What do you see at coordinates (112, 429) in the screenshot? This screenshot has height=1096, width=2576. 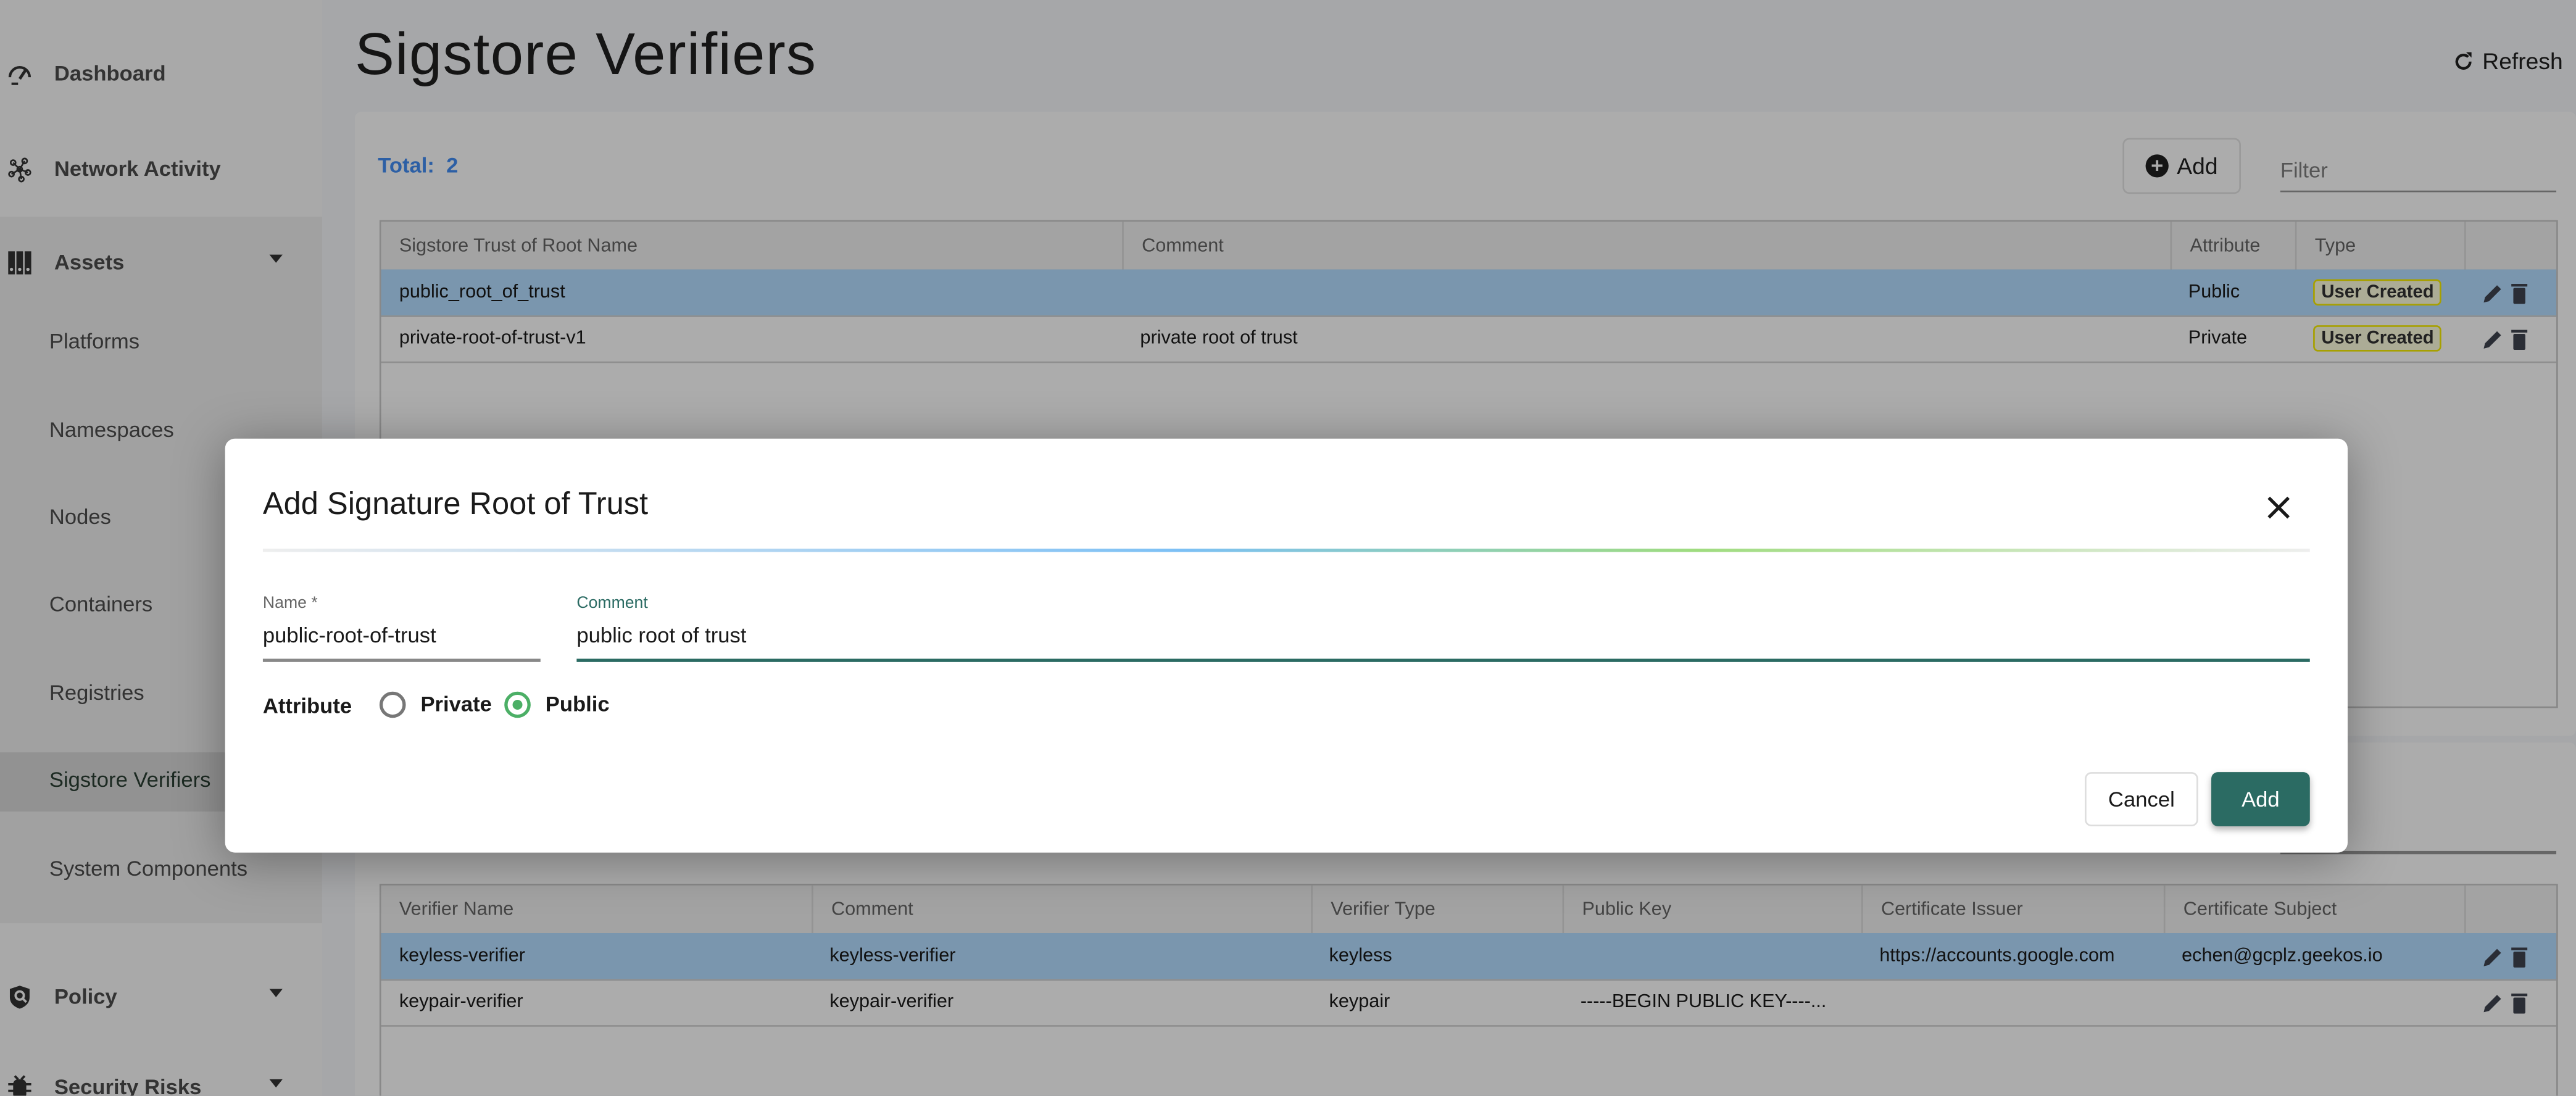 I see `sidebar-item-namespaces: Namespaces` at bounding box center [112, 429].